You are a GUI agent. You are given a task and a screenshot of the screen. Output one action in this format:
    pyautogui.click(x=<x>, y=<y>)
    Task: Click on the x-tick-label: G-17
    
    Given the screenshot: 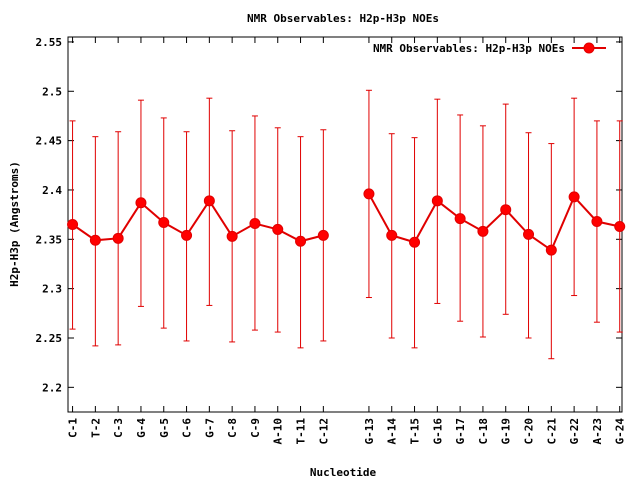 What is the action you would take?
    pyautogui.click(x=460, y=431)
    